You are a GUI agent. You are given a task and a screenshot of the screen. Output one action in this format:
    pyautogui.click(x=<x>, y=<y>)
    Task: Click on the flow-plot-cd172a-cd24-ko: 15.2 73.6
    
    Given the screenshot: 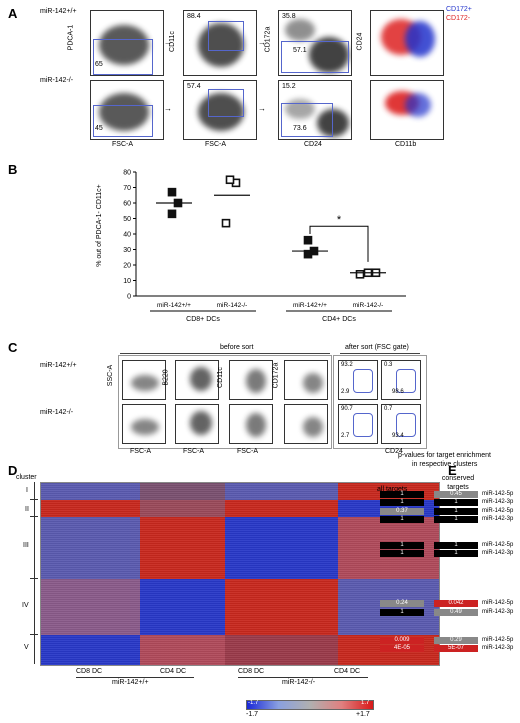 What is the action you would take?
    pyautogui.click(x=315, y=110)
    